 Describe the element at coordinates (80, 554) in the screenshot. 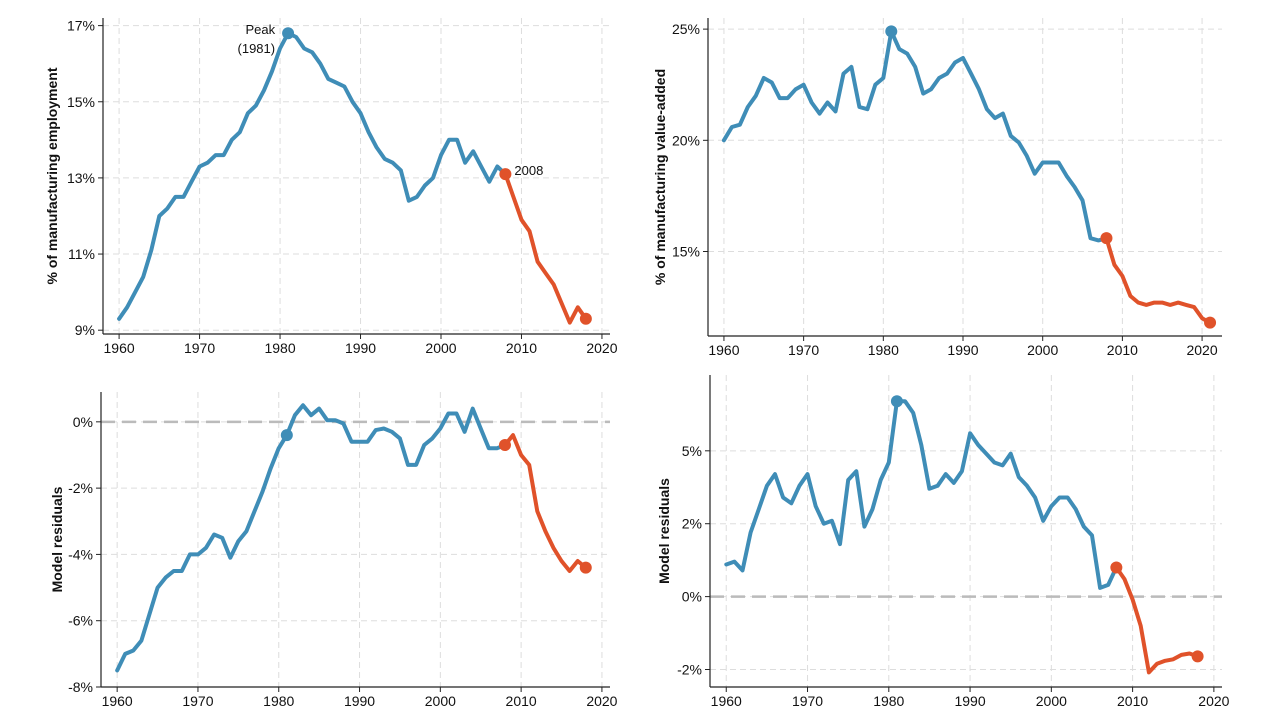

I see `y-tick-label: -4%` at that location.